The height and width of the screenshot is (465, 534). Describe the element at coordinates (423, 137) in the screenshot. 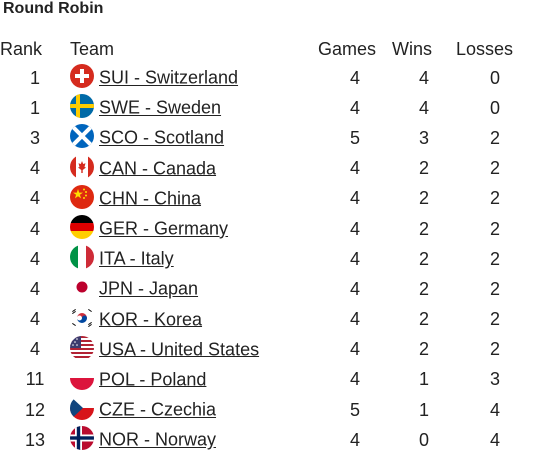

I see `wins-cell: 3` at that location.